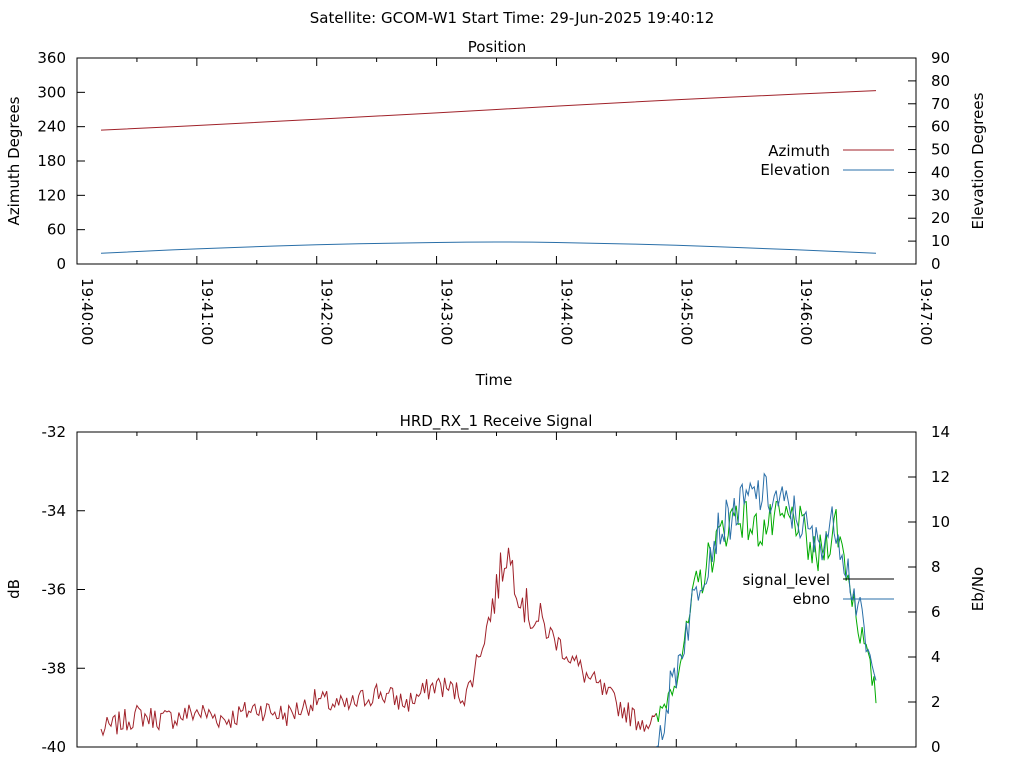  Describe the element at coordinates (207, 311) in the screenshot. I see `x-tick-label: 19:41:00` at that location.